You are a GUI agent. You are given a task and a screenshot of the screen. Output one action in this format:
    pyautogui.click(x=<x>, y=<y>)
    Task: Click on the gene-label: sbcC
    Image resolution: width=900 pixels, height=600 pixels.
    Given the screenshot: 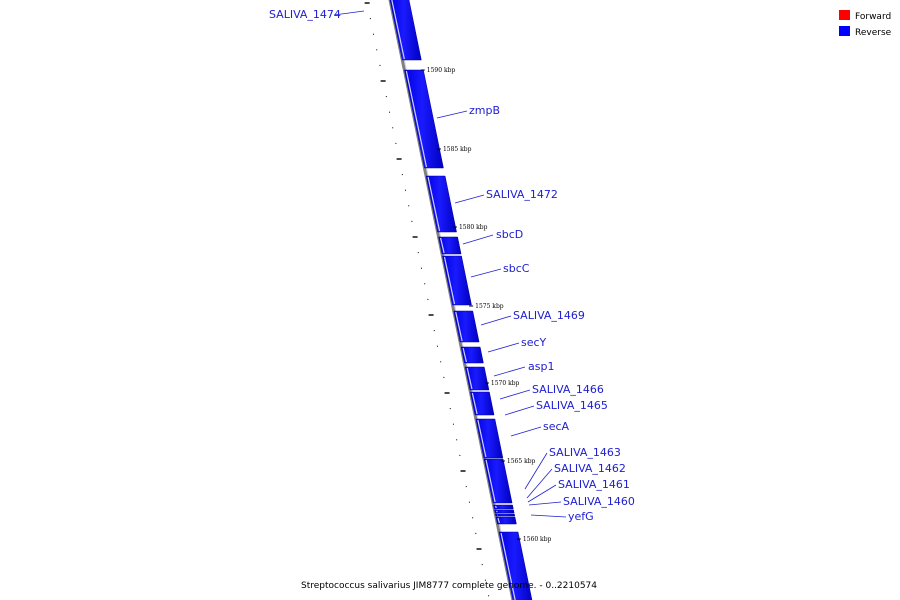 What is the action you would take?
    pyautogui.click(x=516, y=268)
    